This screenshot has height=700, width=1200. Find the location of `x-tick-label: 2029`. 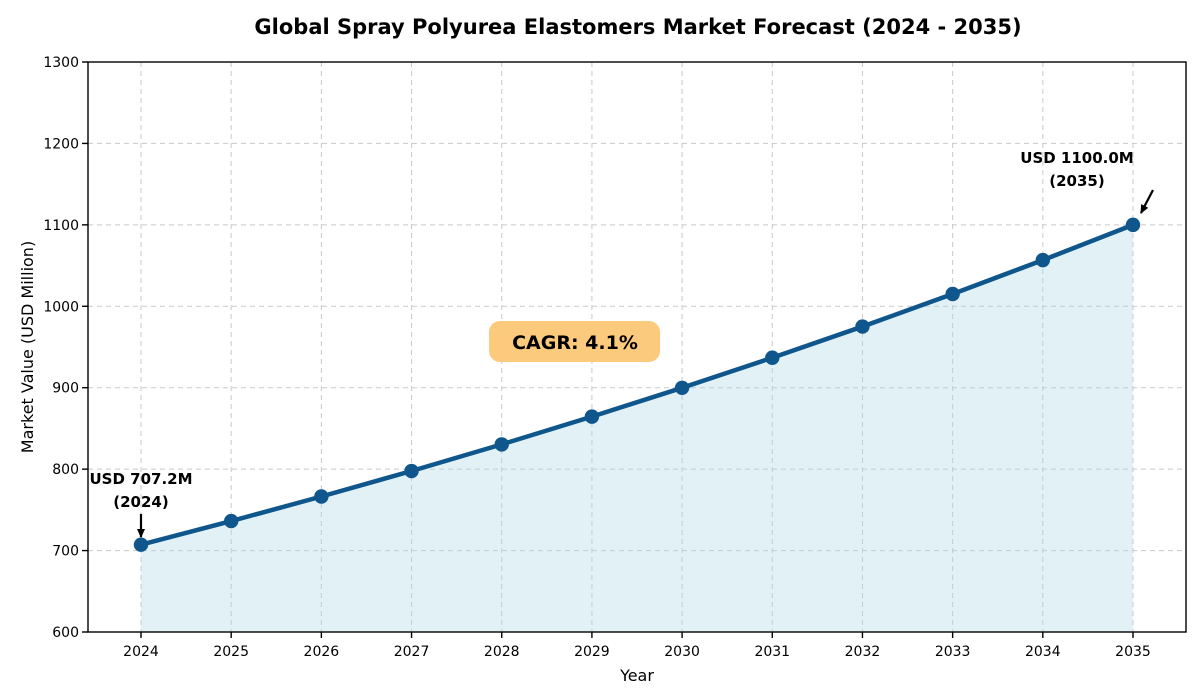

x-tick-label: 2029 is located at coordinates (592, 652).